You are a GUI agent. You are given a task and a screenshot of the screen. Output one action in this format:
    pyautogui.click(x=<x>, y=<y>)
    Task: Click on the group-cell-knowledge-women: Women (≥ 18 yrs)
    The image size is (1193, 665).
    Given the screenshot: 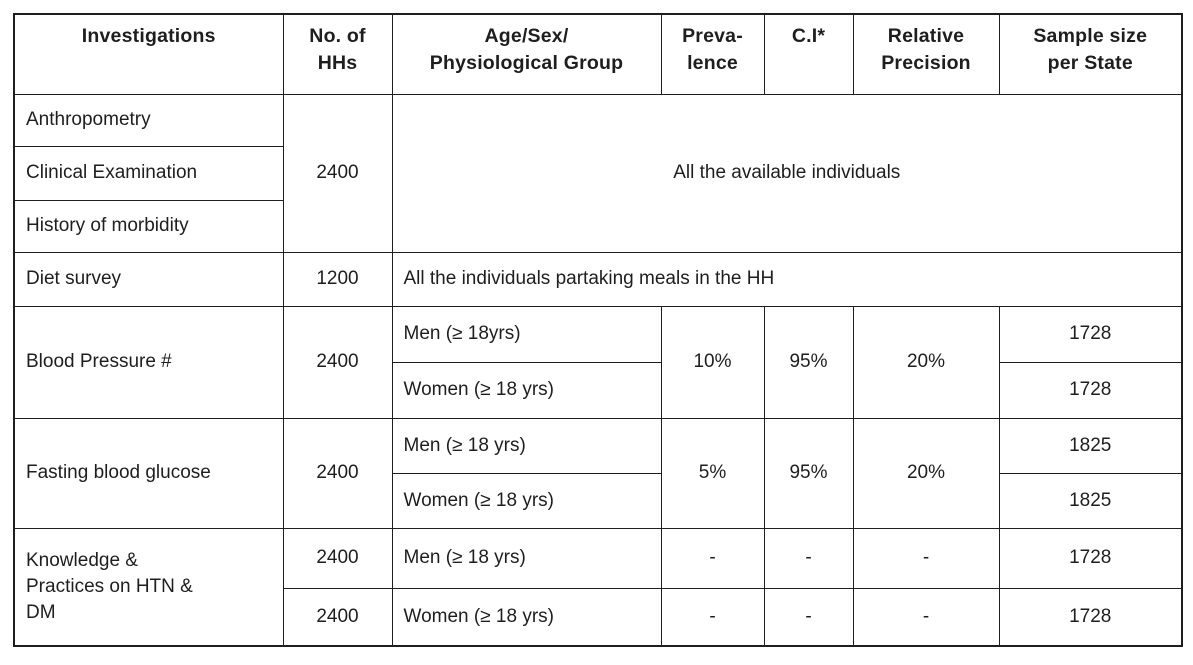 What is the action you would take?
    pyautogui.click(x=526, y=617)
    